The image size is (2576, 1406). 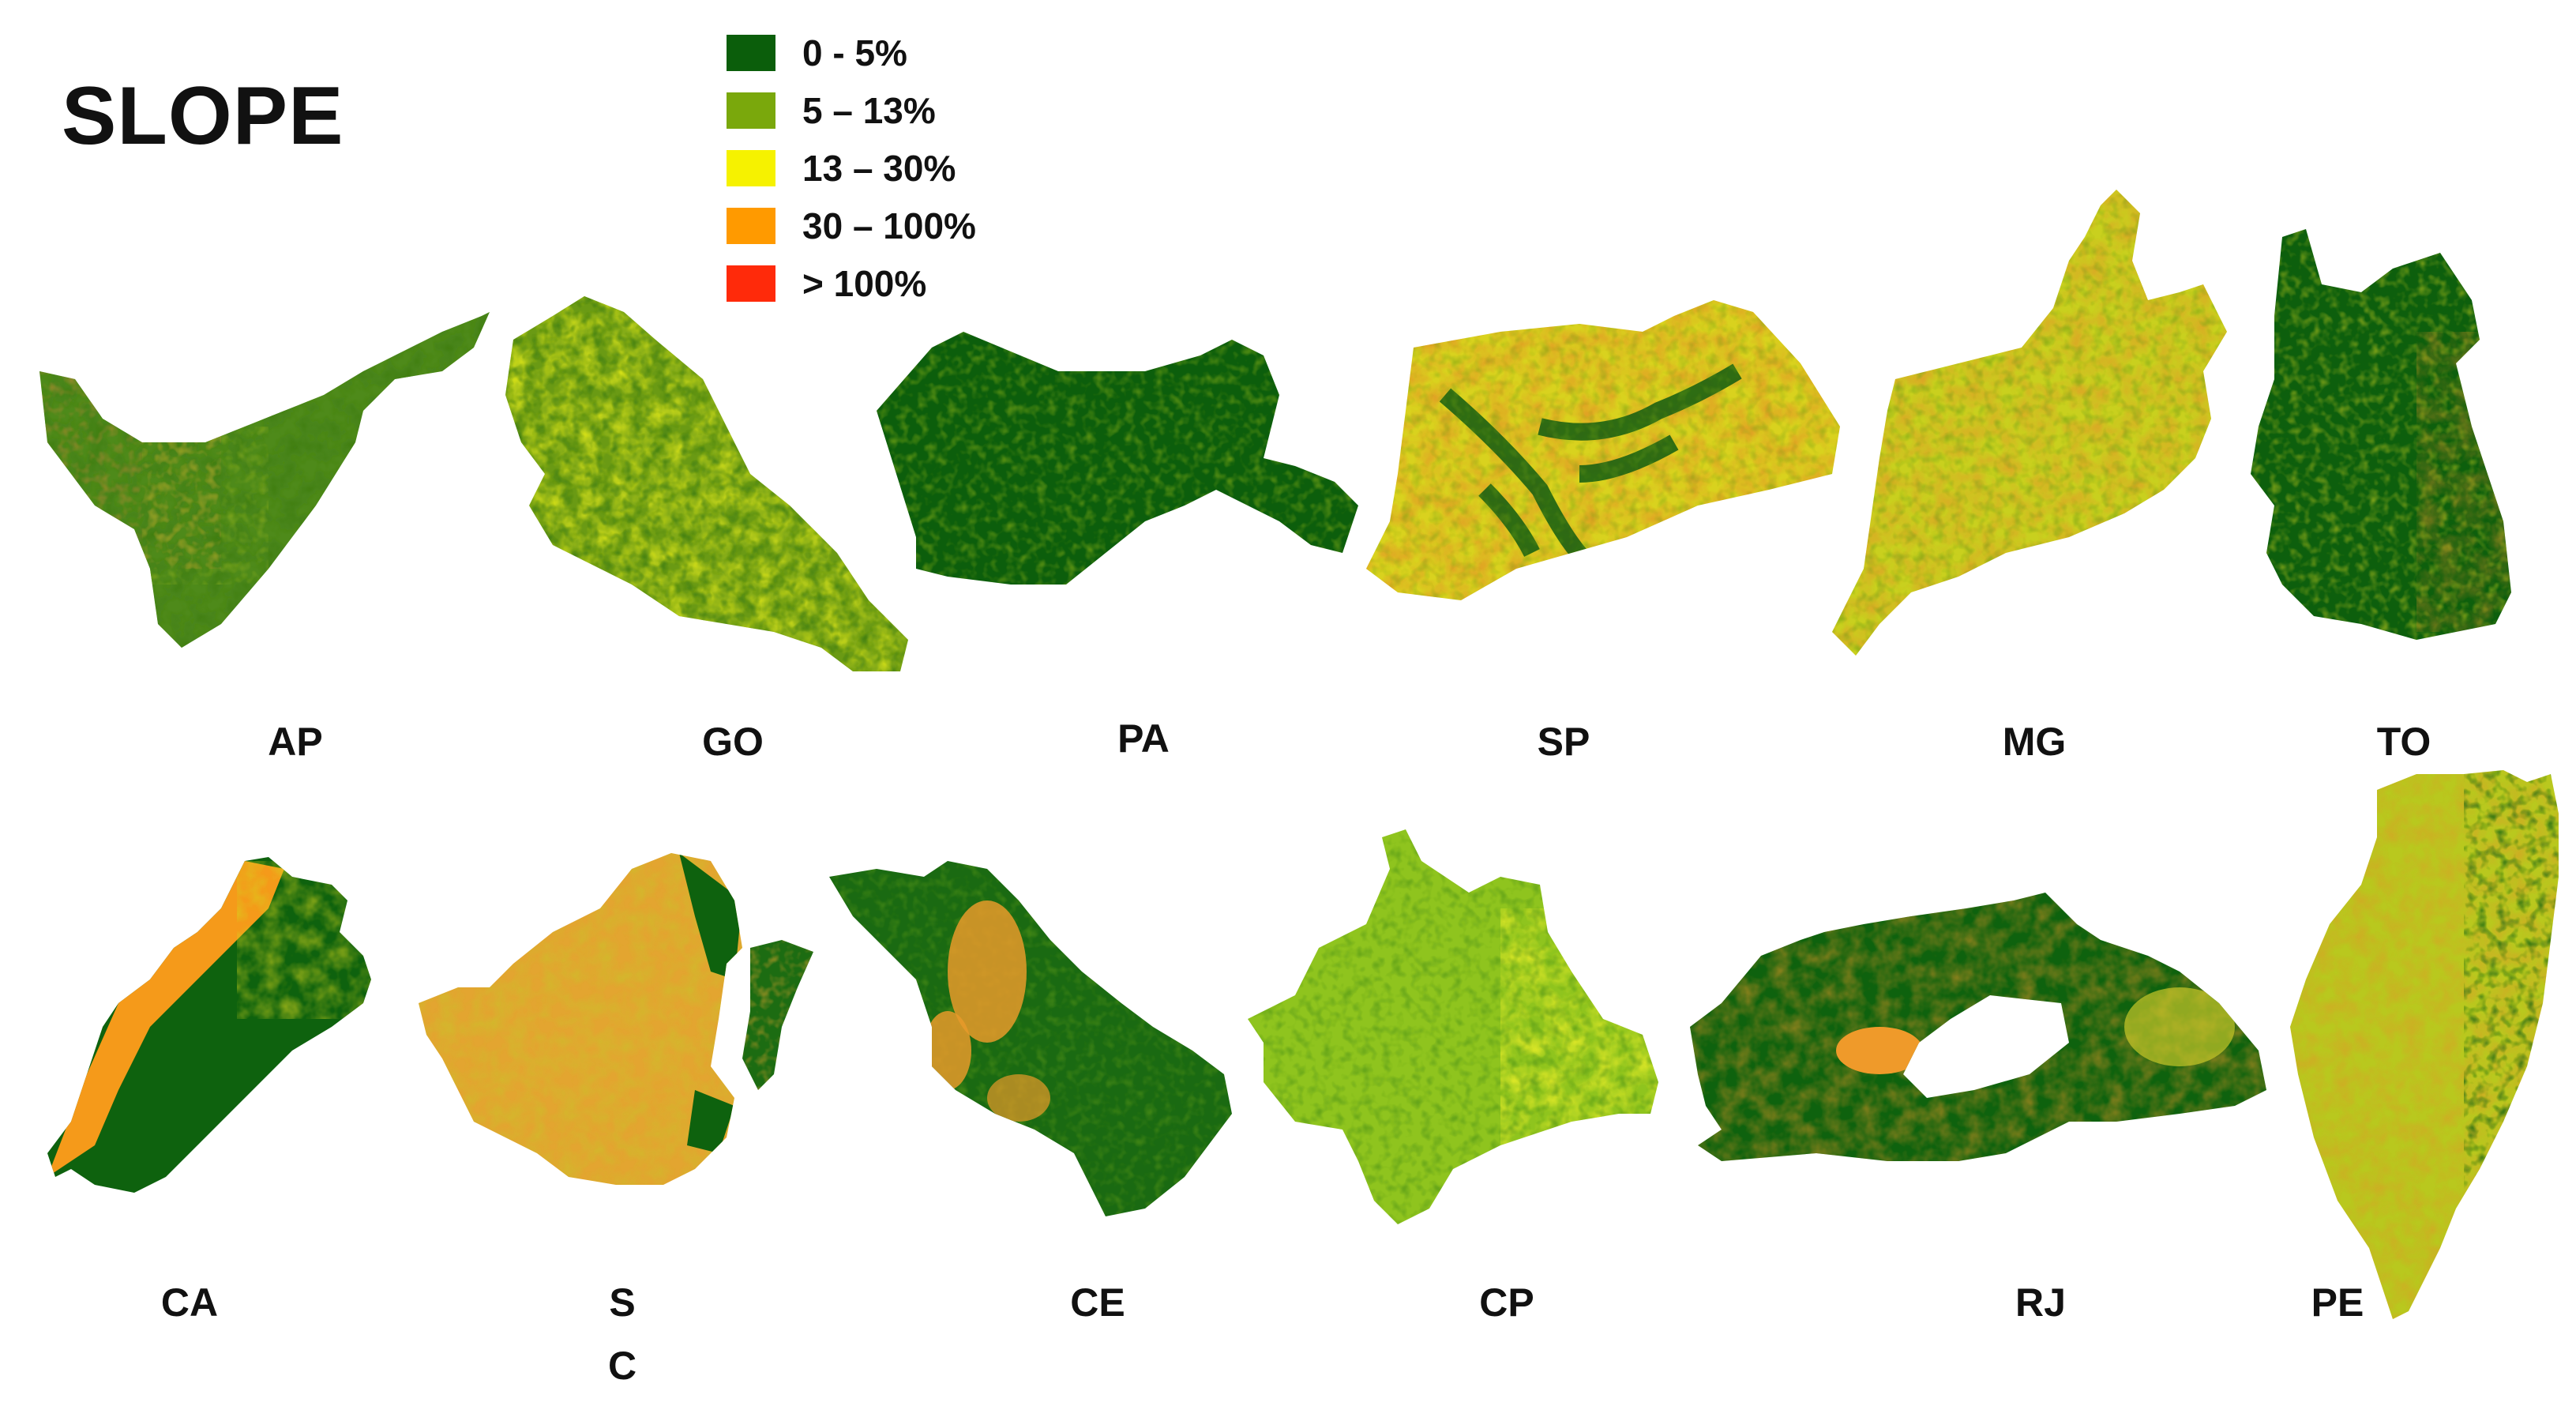 What do you see at coordinates (2337, 1302) in the screenshot?
I see `label-pe: PE` at bounding box center [2337, 1302].